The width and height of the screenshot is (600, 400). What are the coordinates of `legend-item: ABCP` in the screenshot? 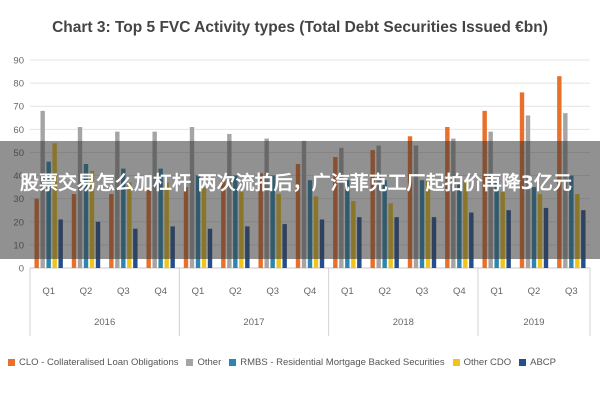 It's located at (537, 362).